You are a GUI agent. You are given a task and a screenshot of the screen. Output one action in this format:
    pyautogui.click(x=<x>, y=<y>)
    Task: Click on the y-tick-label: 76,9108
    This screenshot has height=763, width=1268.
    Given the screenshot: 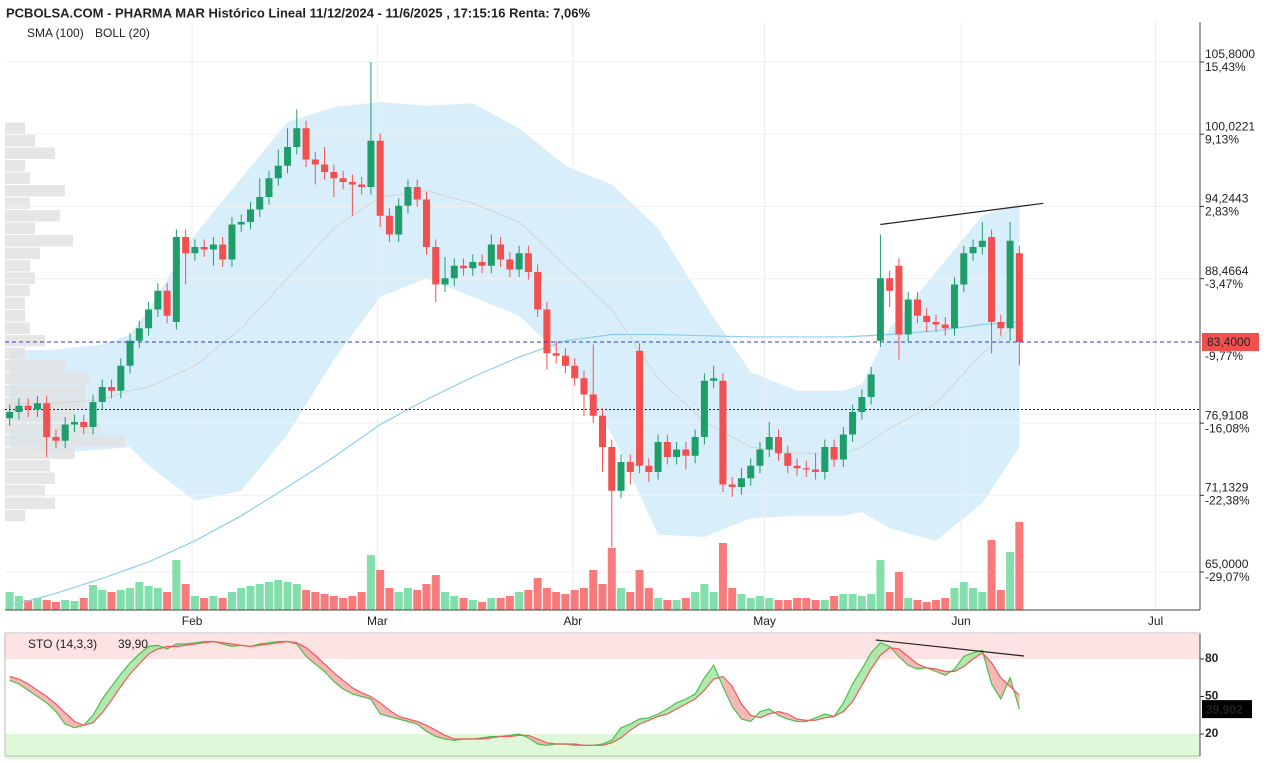 What is the action you would take?
    pyautogui.click(x=1227, y=415)
    